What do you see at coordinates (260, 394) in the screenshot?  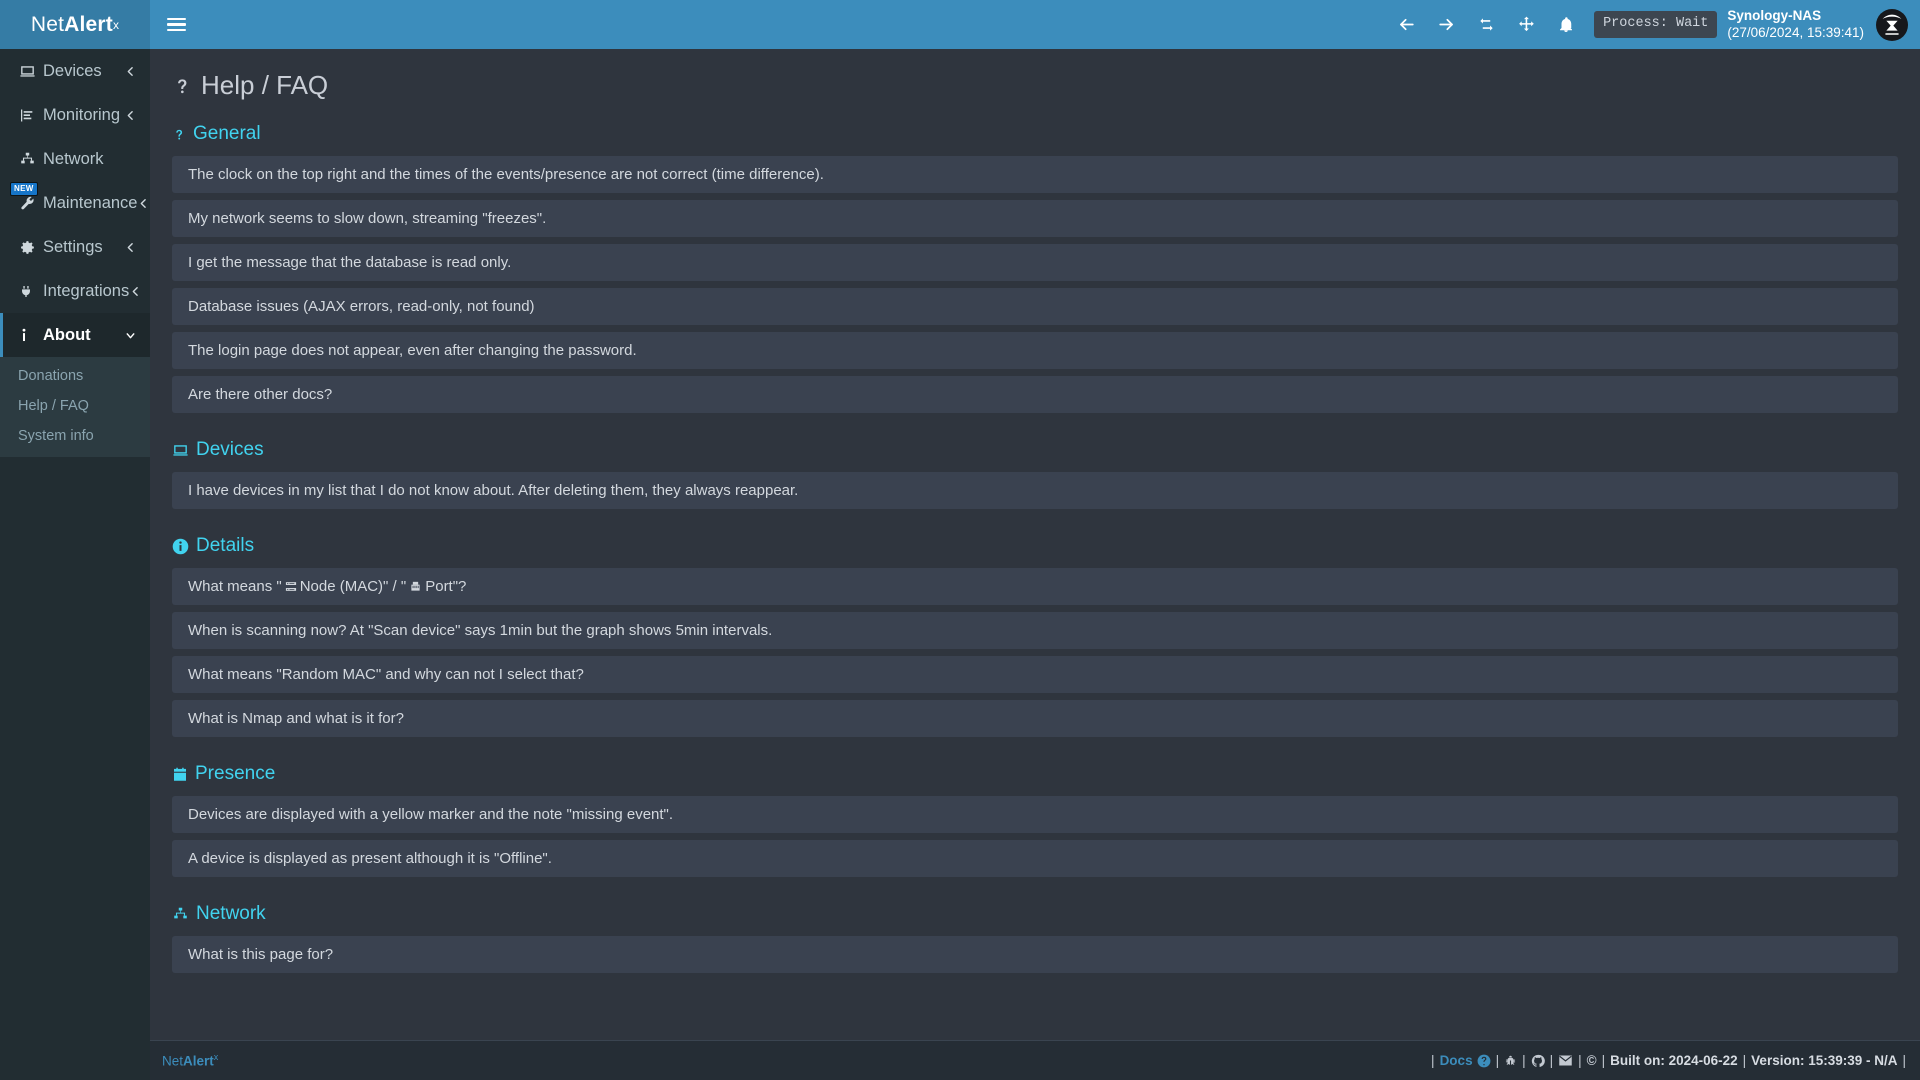 I see `faq-question-text: Are there other docs?` at bounding box center [260, 394].